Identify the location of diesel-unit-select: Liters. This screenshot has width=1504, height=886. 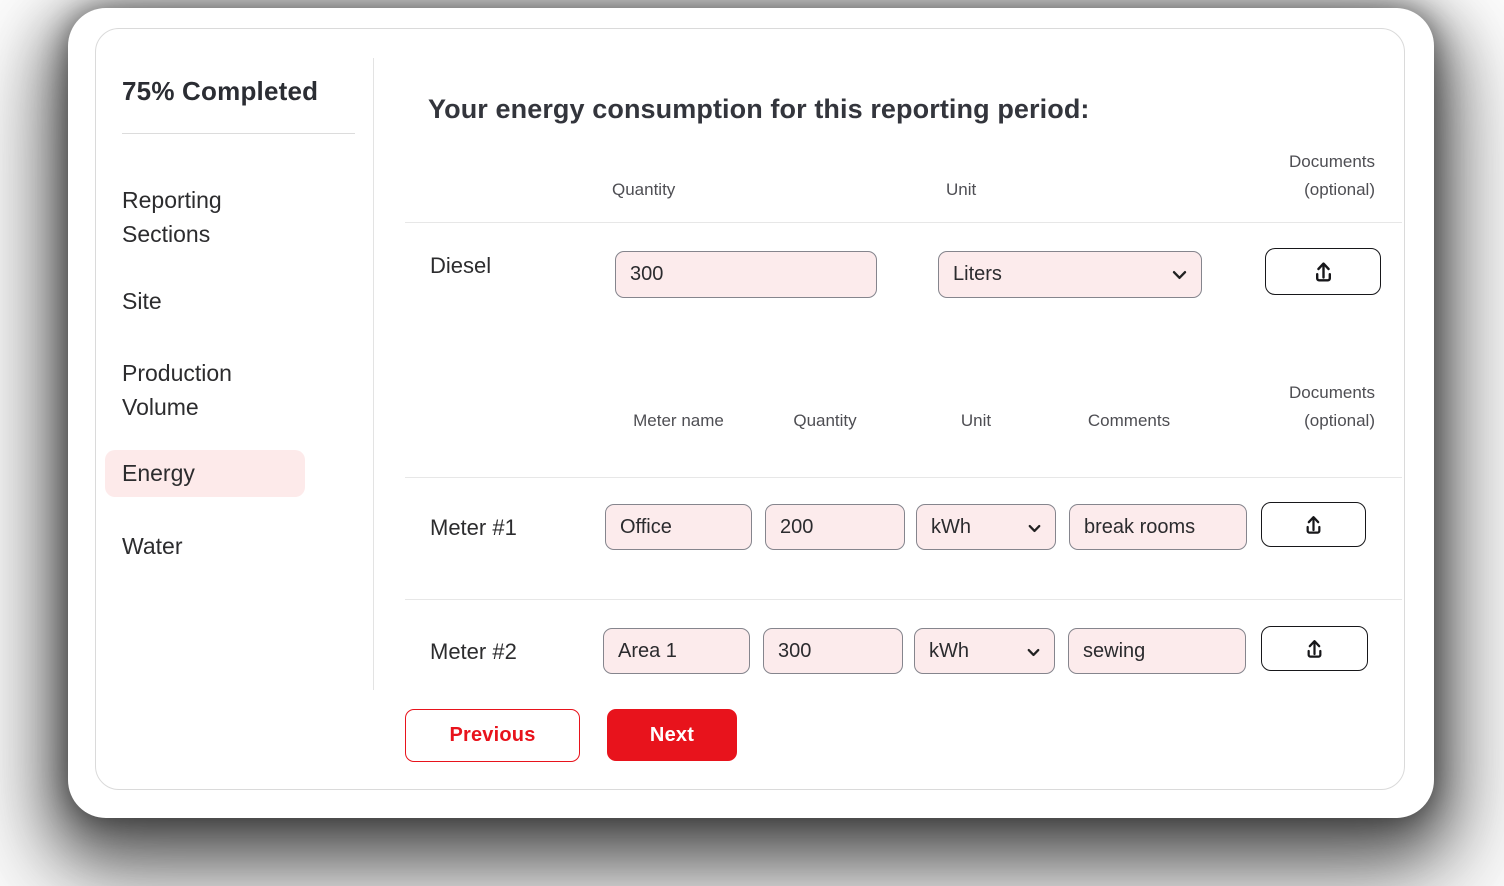
(1070, 274).